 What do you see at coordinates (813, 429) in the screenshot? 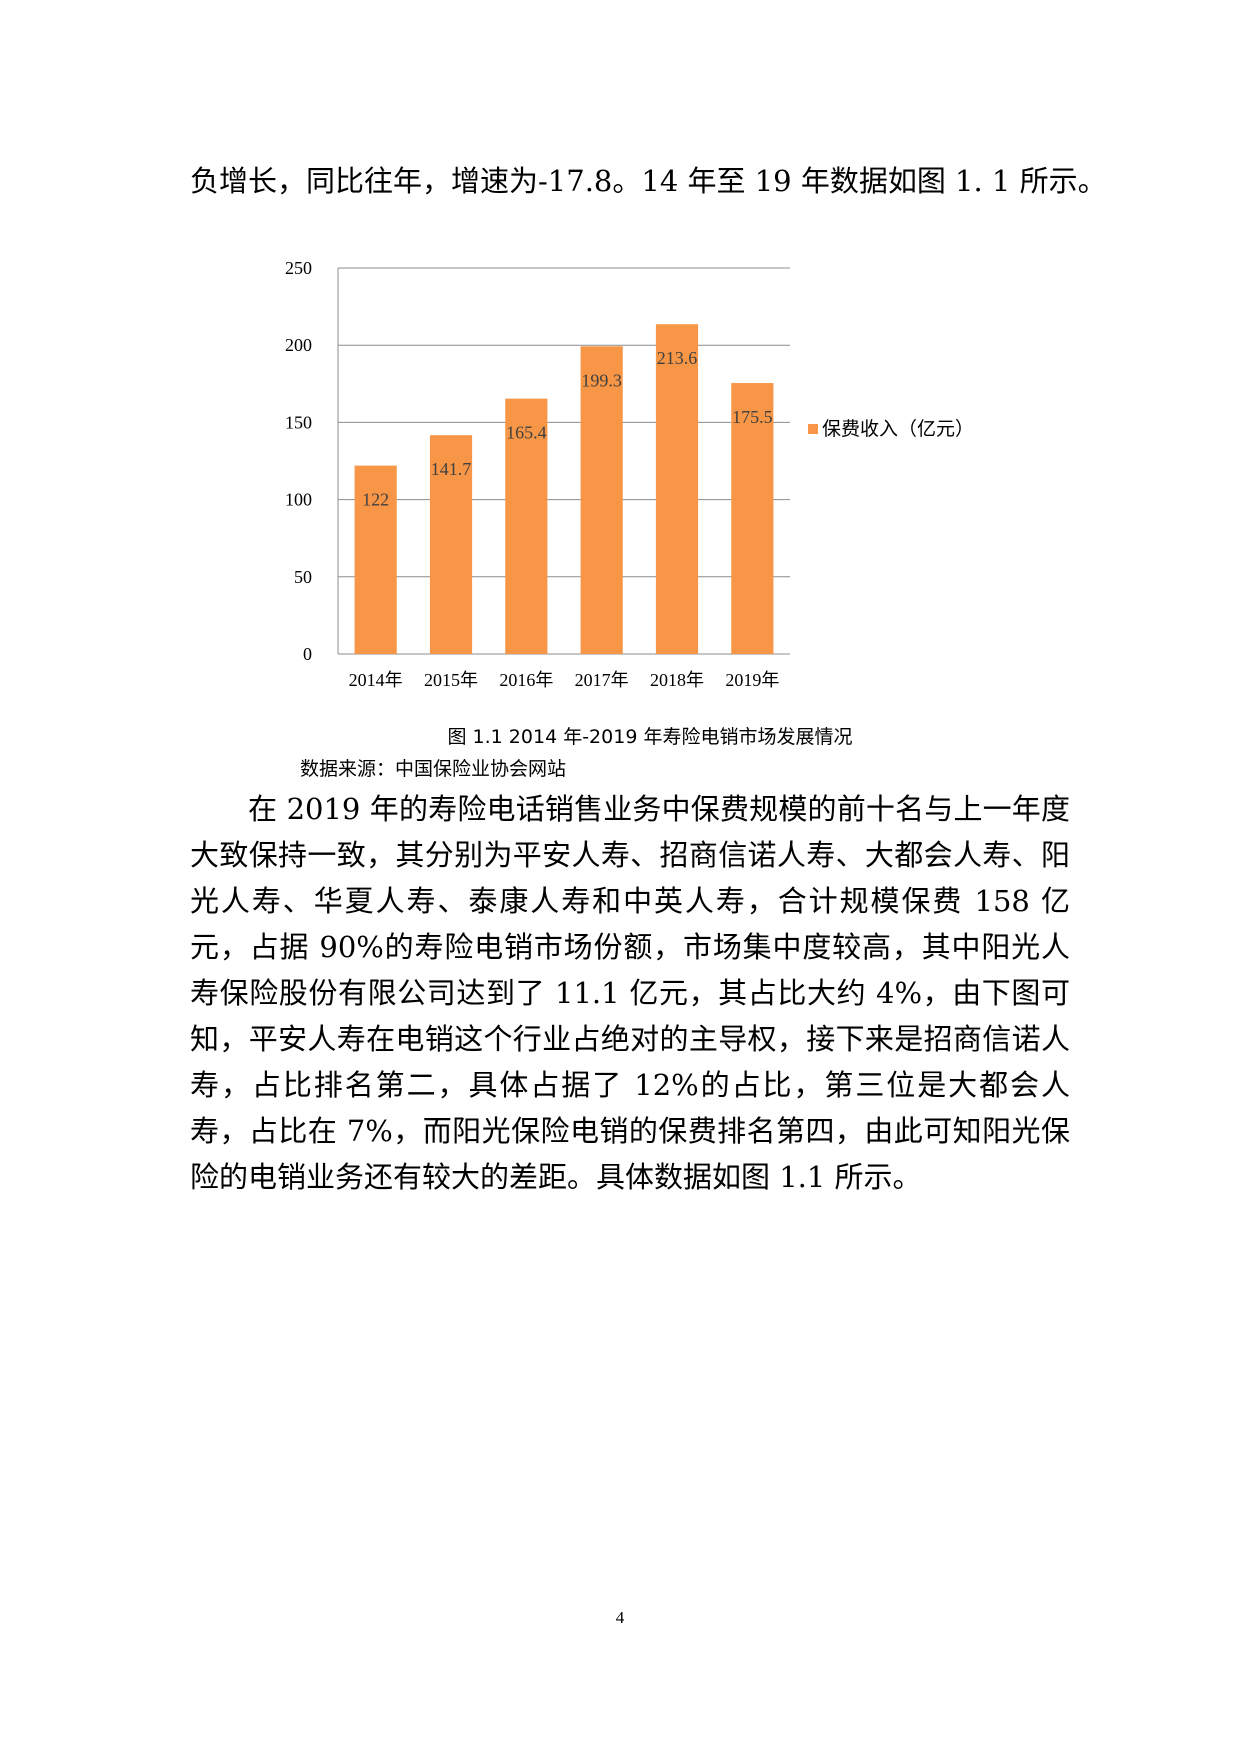
I see `legend-swatch` at bounding box center [813, 429].